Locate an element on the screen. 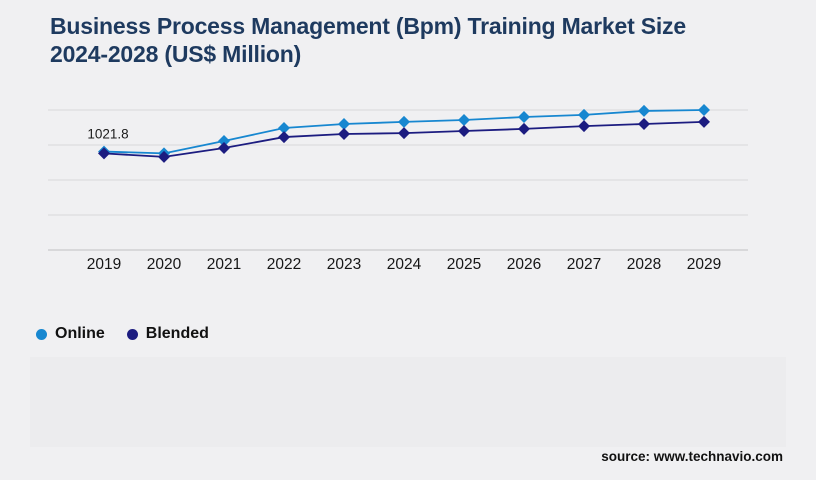  blended-series-dot-icon is located at coordinates (132, 334).